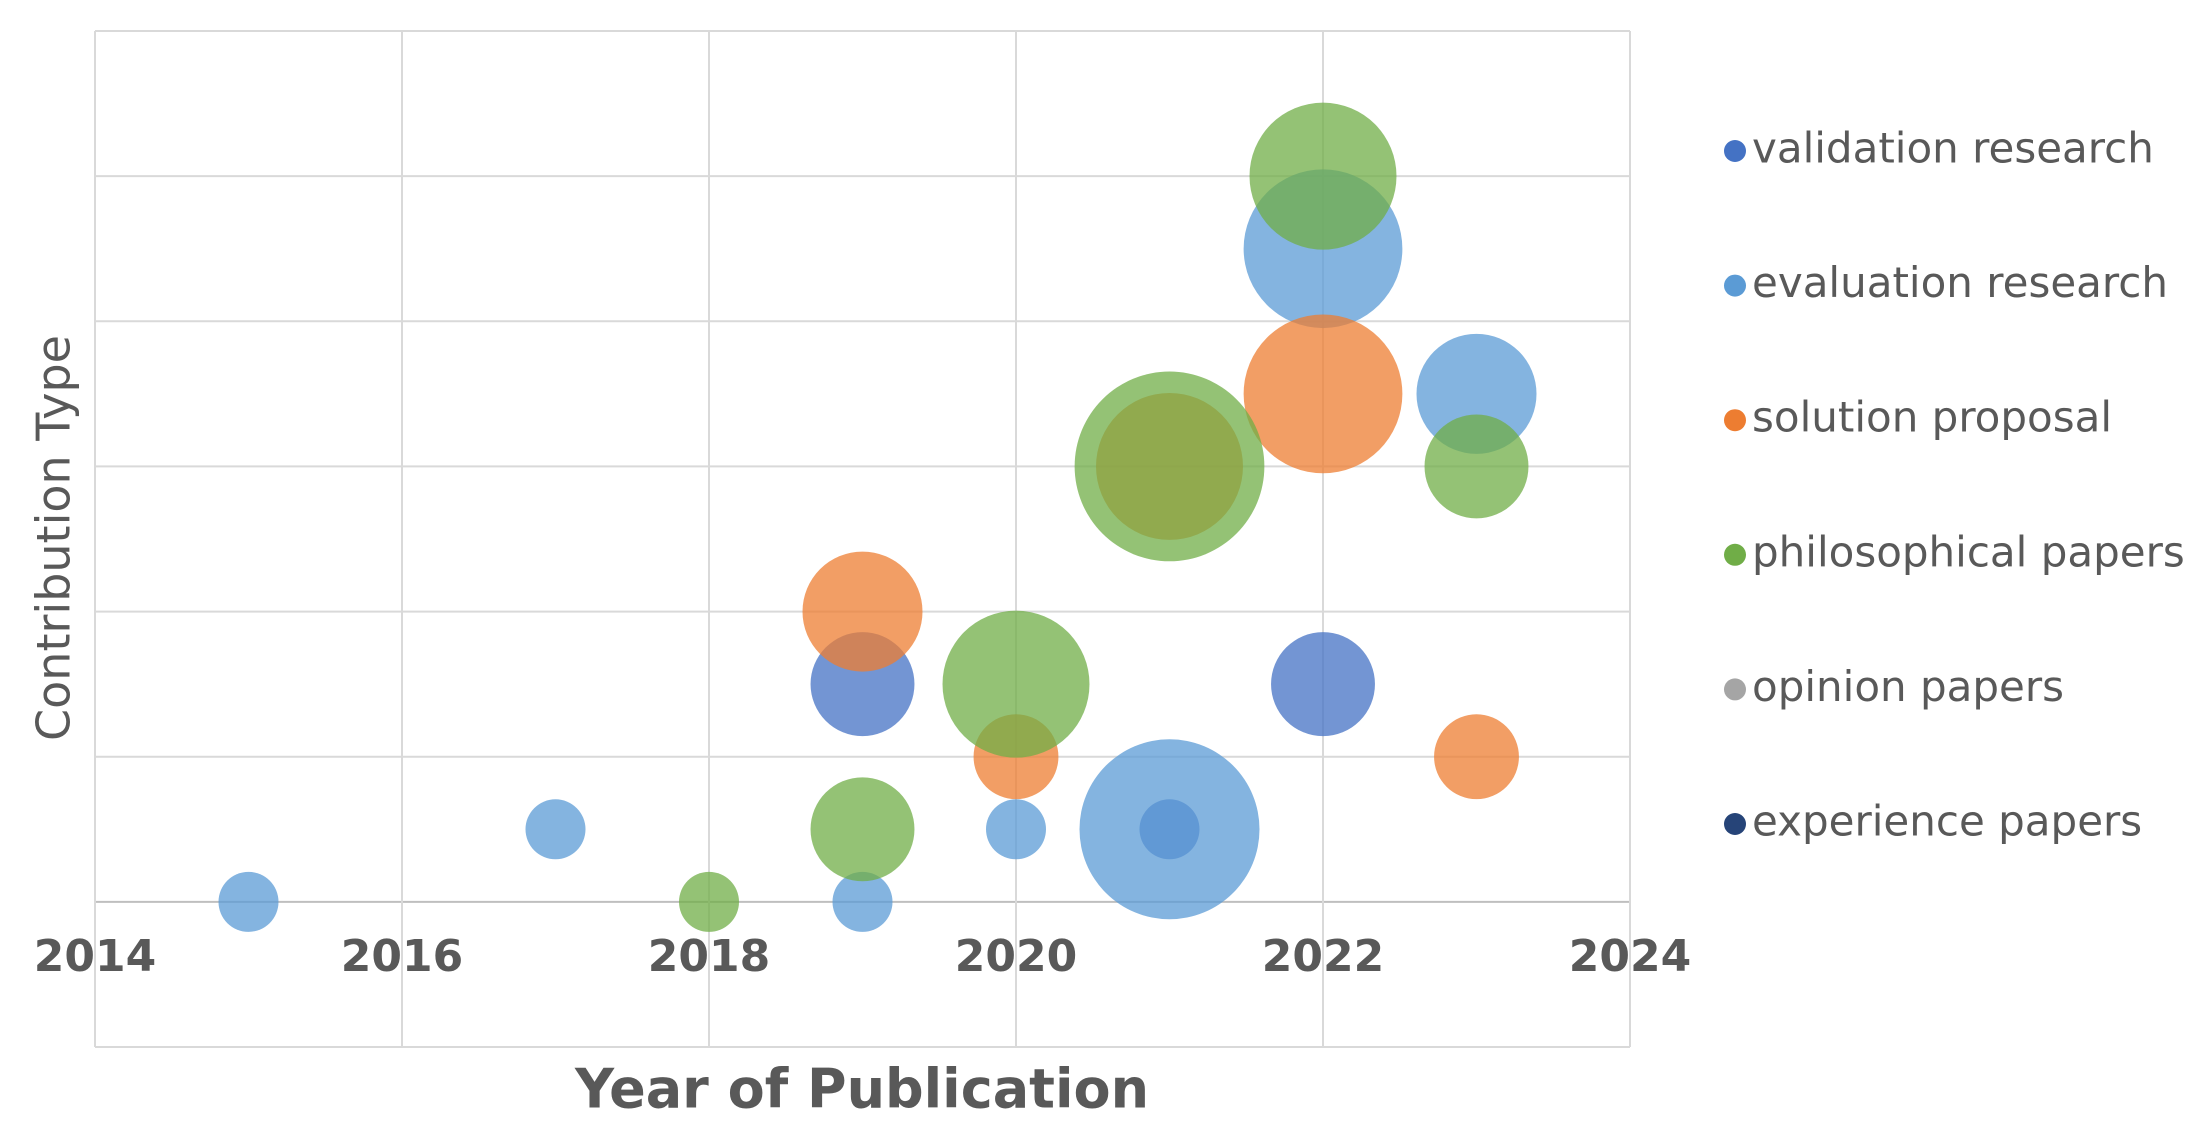  I want to click on x-tick-label: 2014, so click(95, 956).